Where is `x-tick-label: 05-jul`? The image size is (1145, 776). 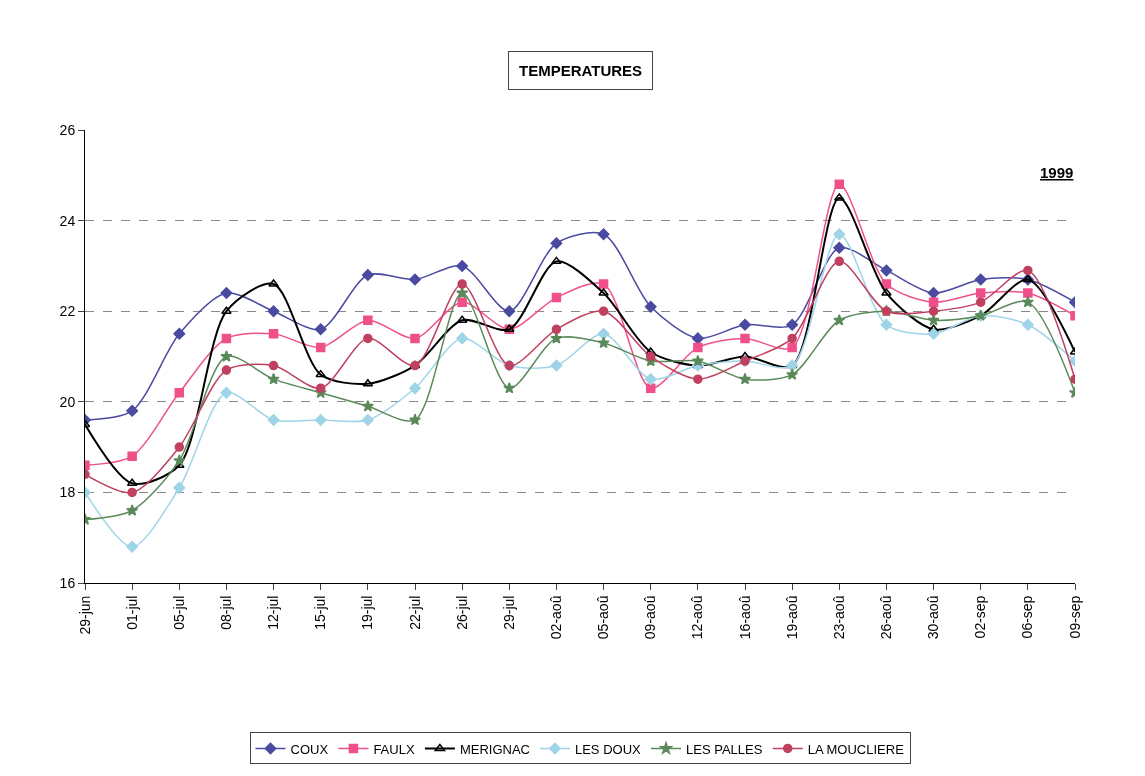 x-tick-label: 05-jul is located at coordinates (178, 612).